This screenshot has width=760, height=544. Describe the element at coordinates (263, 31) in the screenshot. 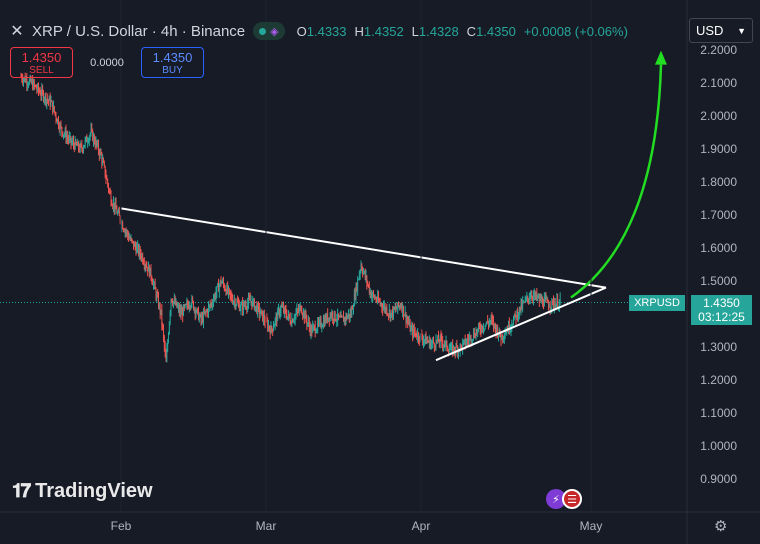

I see `market-open-icon` at that location.